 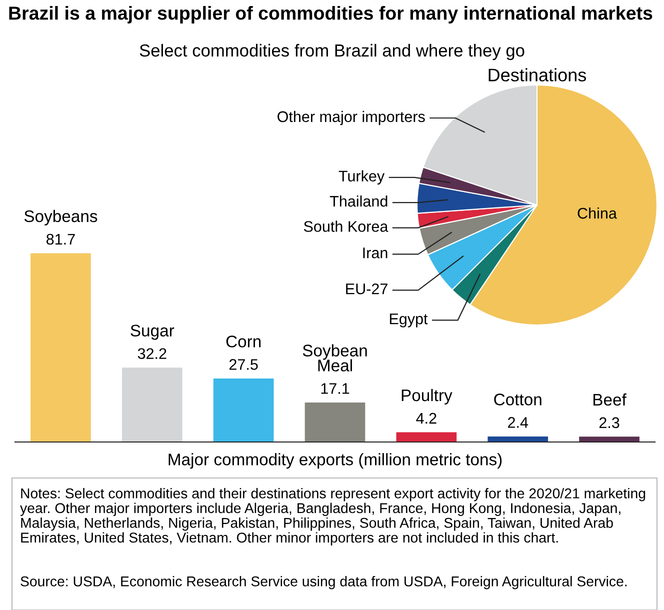 I want to click on slice-label: Thailand, so click(x=359, y=201).